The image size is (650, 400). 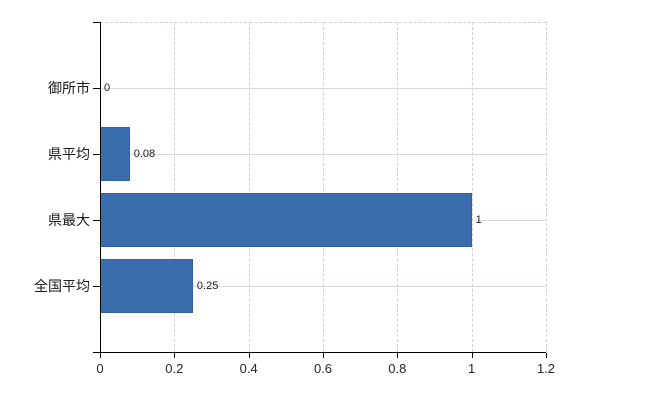 I want to click on x-tick-label: 0, so click(x=100, y=368).